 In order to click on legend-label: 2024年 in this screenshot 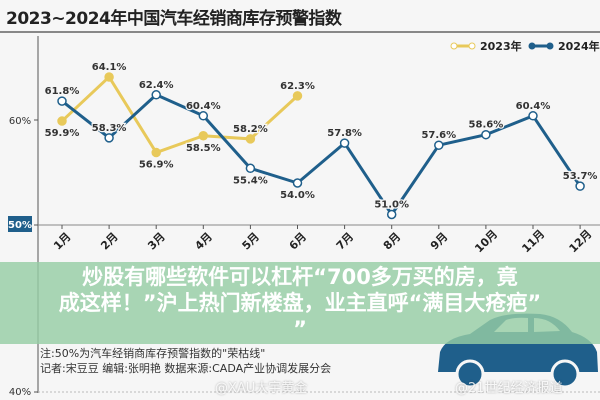, I will do `click(579, 46)`.